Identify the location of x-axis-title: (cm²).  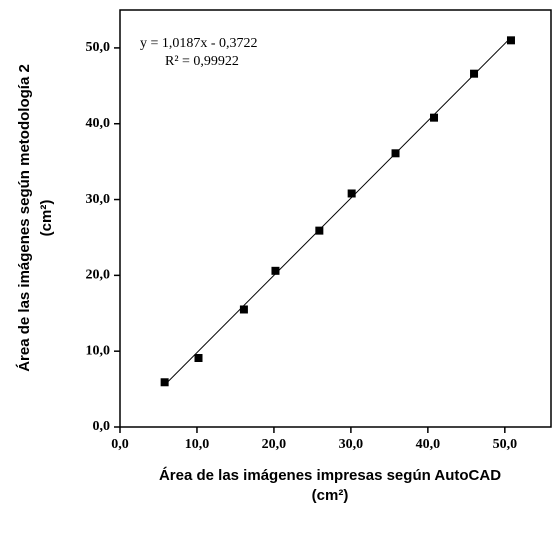
(330, 495).